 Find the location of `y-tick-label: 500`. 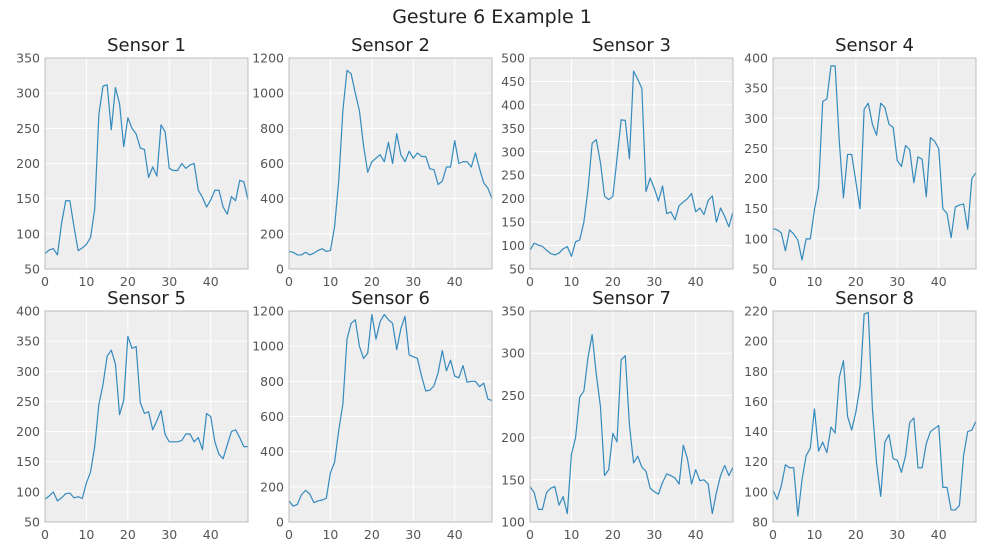

y-tick-label: 500 is located at coordinates (513, 58).